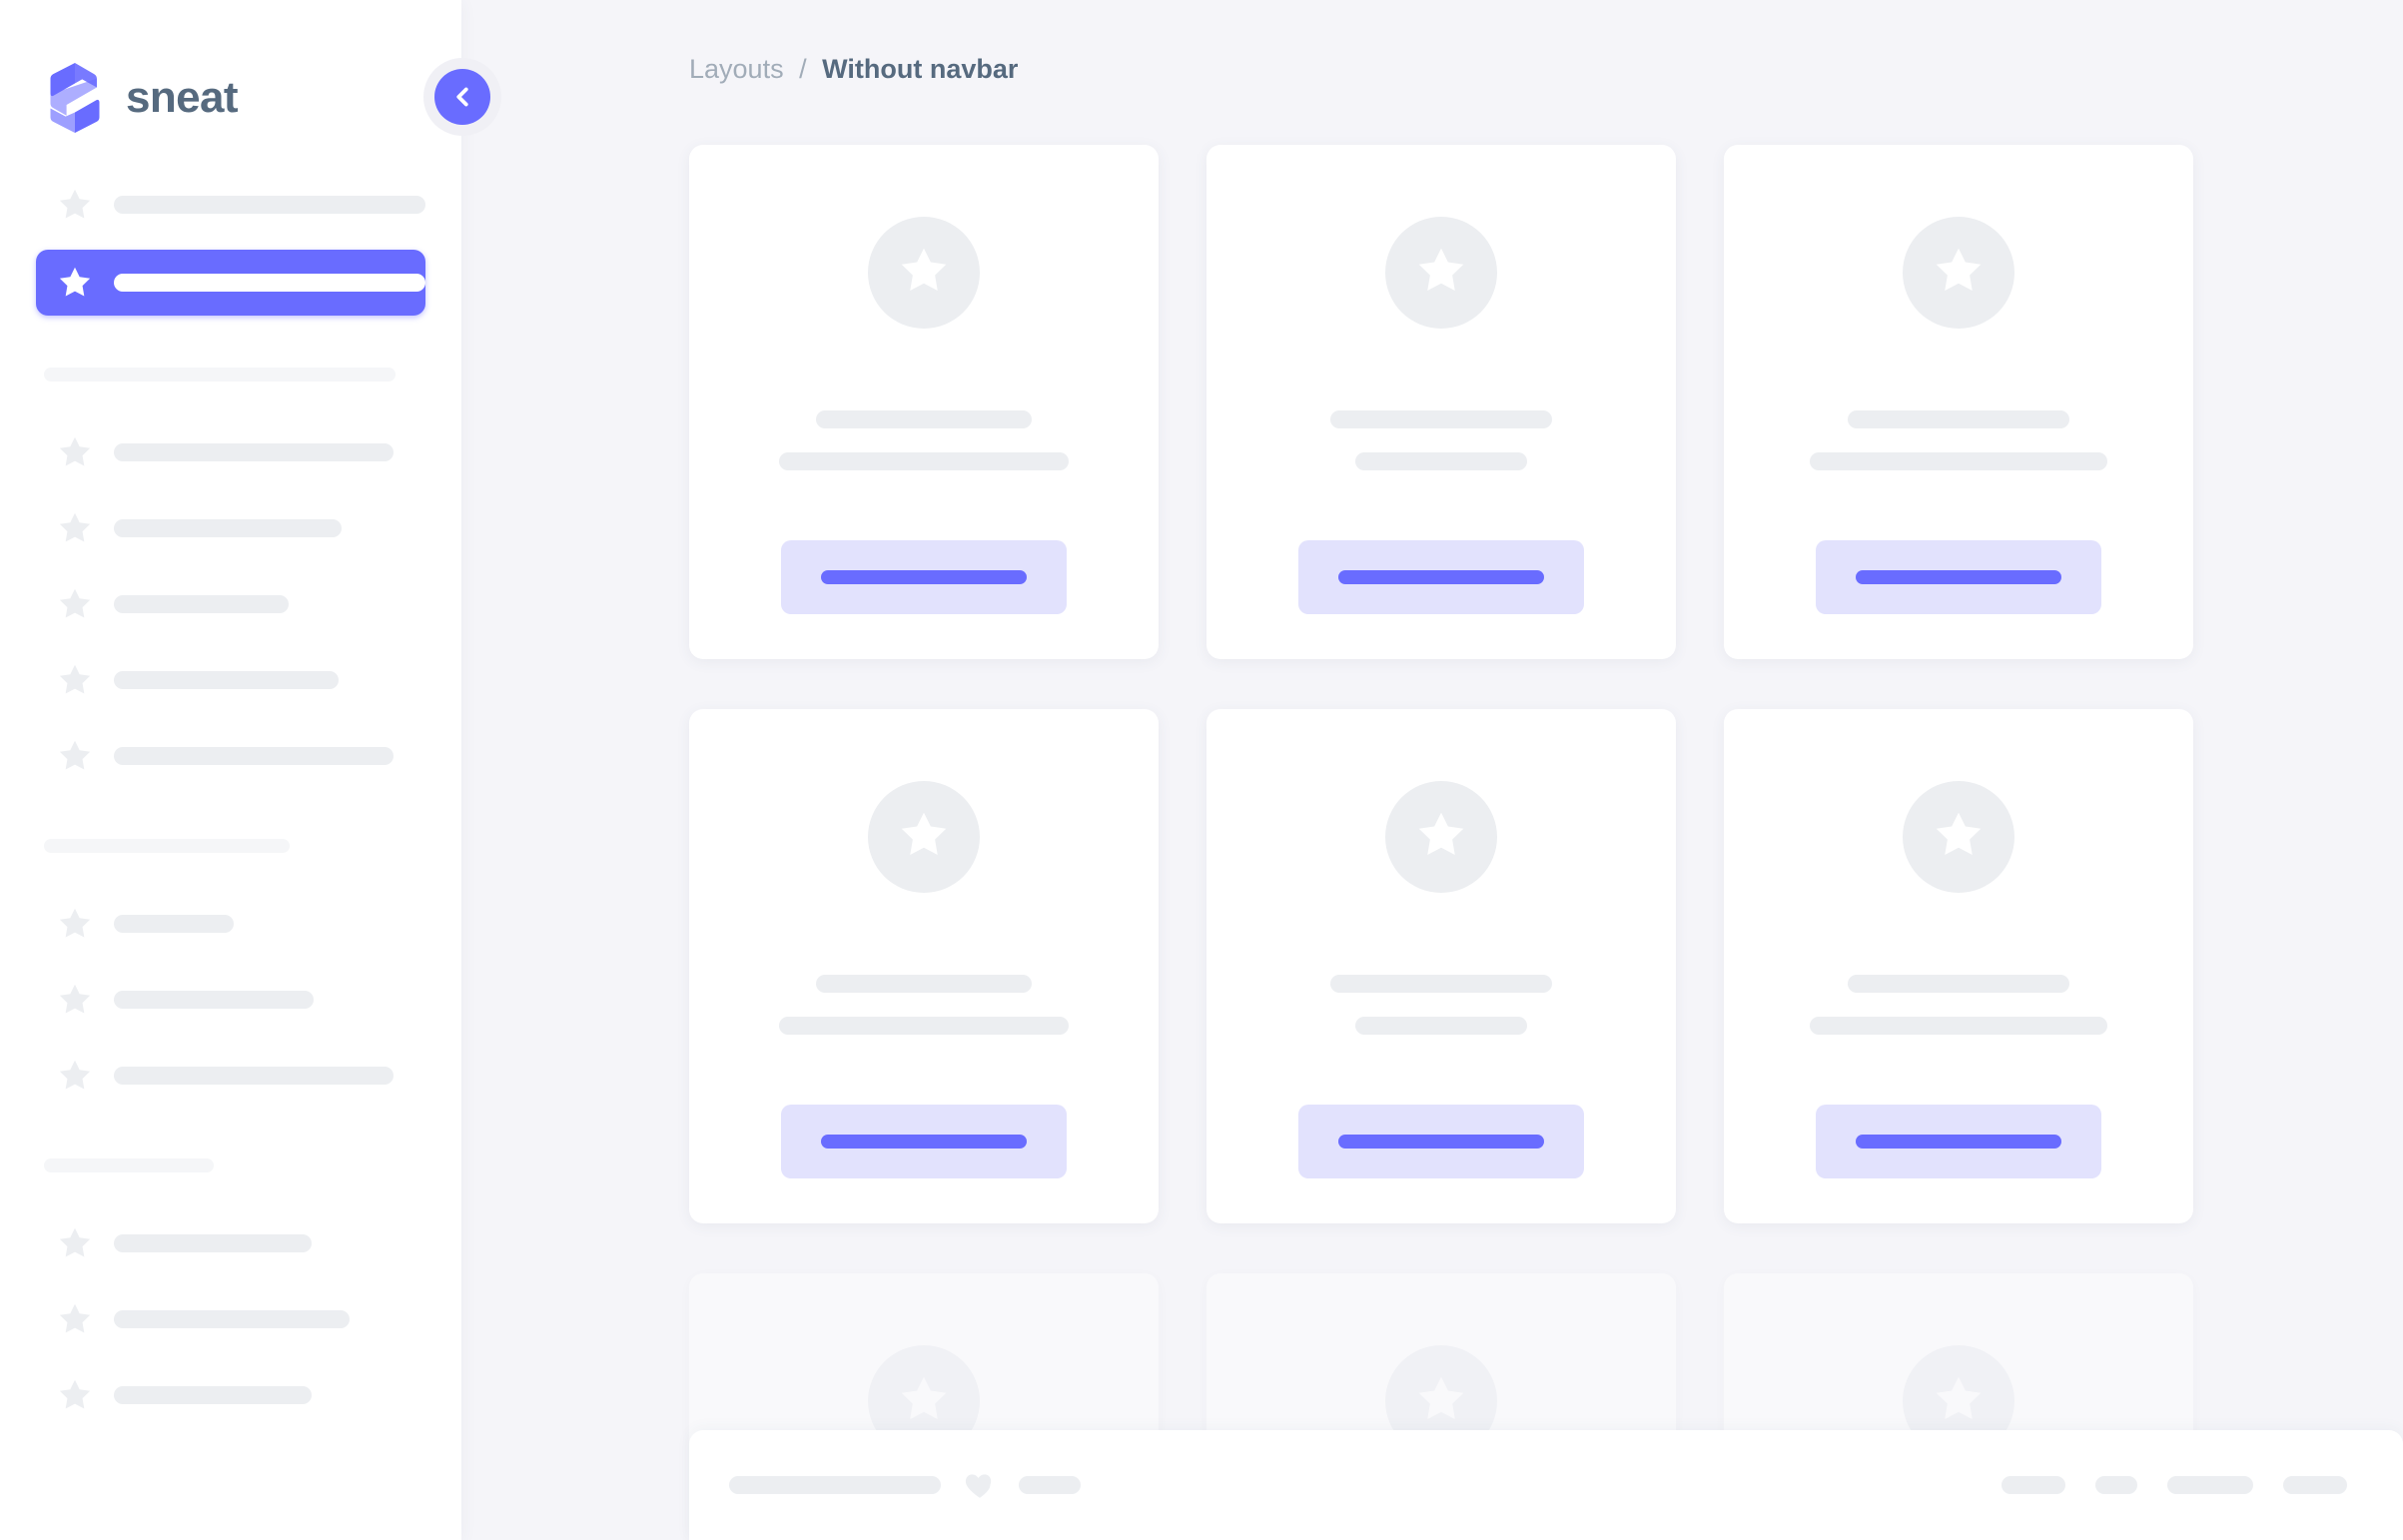 Image resolution: width=2403 pixels, height=1540 pixels. What do you see at coordinates (980, 1485) in the screenshot?
I see `heart-icon` at bounding box center [980, 1485].